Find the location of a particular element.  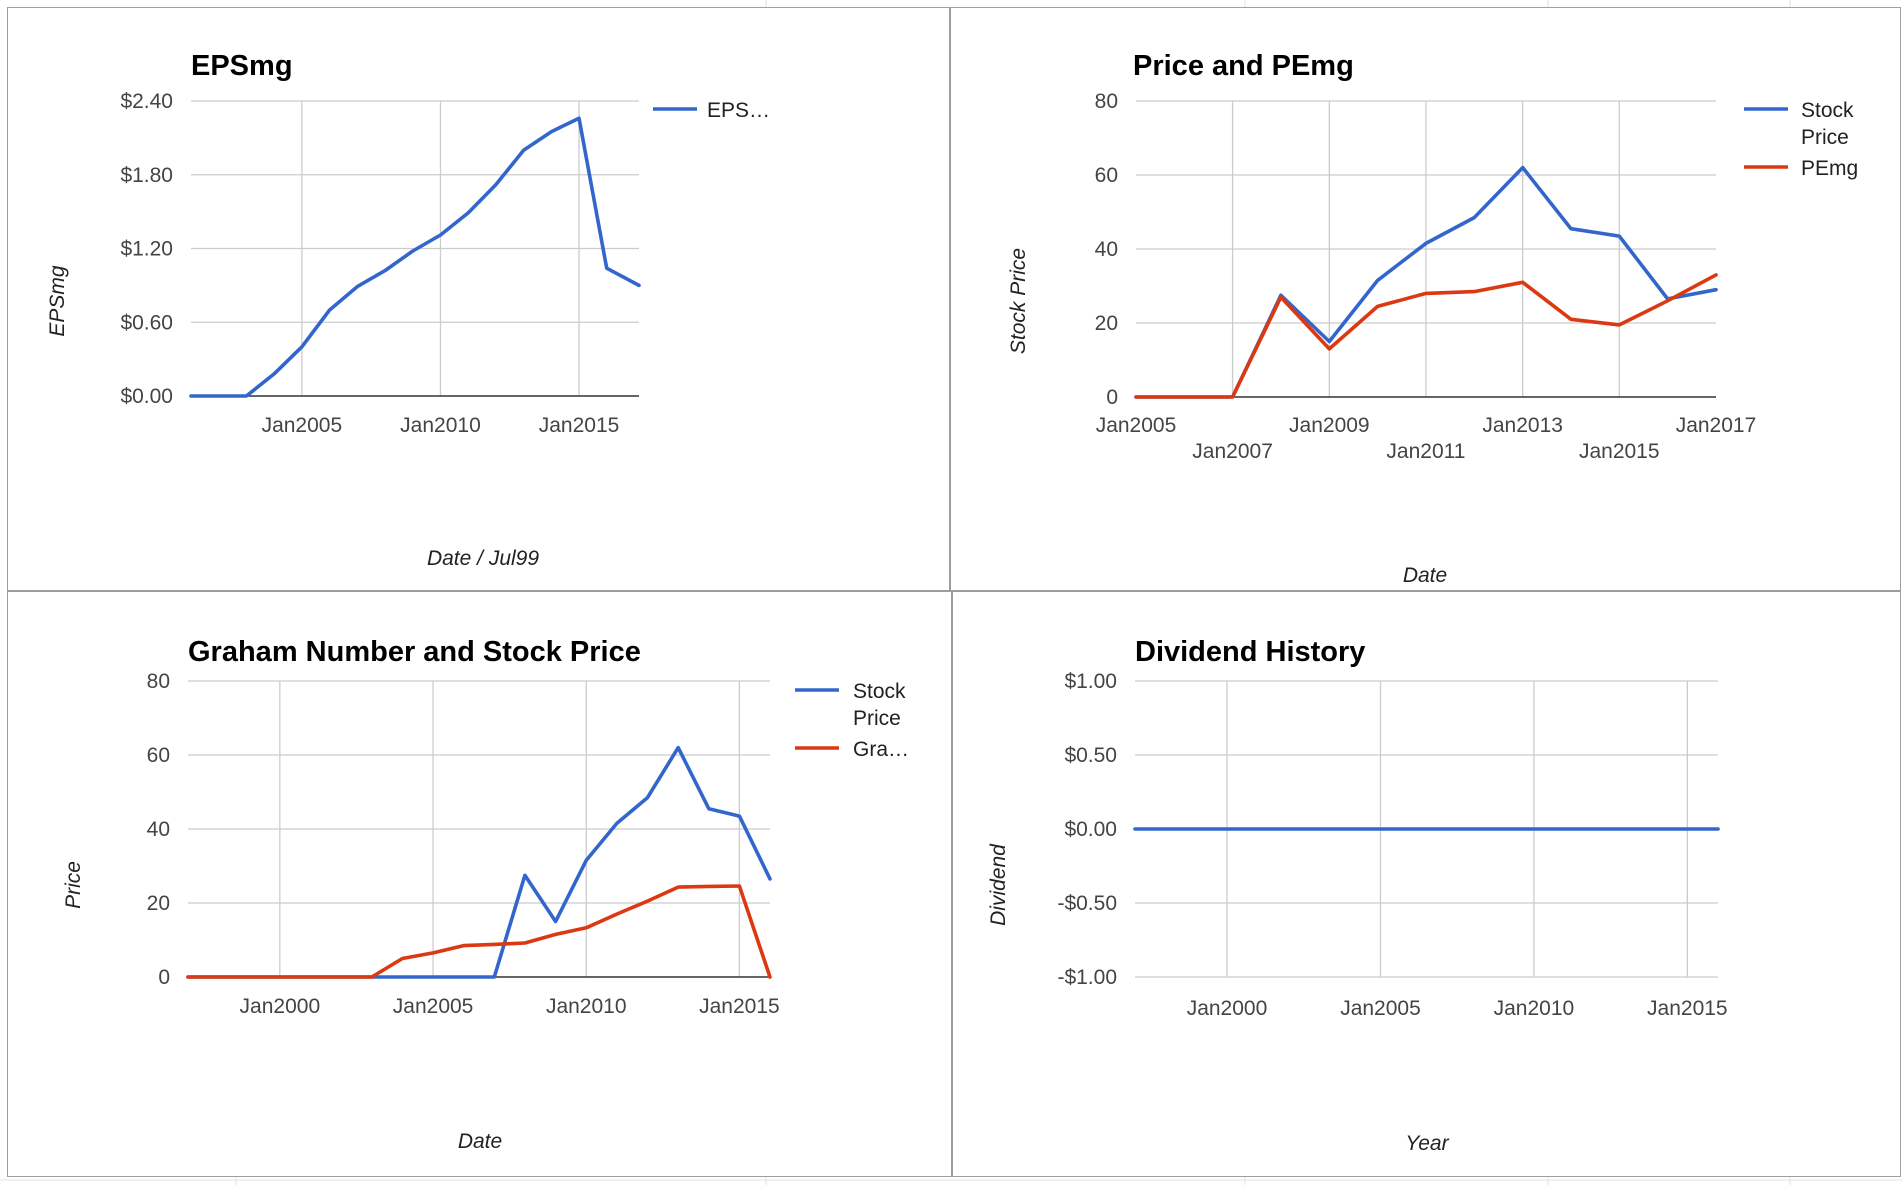

y-tick-label: $1.00 is located at coordinates (1090, 681).